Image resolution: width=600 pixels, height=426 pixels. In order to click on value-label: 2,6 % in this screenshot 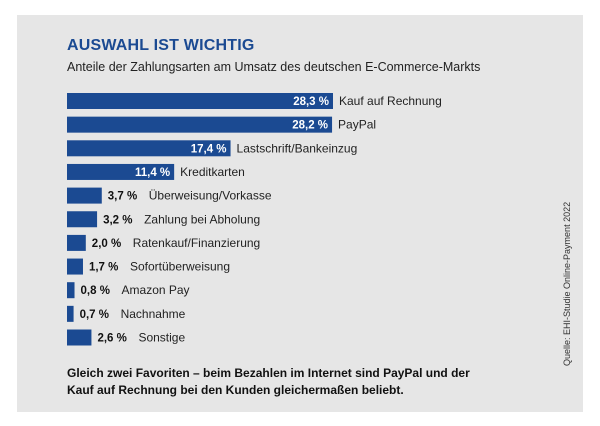, I will do `click(111, 339)`.